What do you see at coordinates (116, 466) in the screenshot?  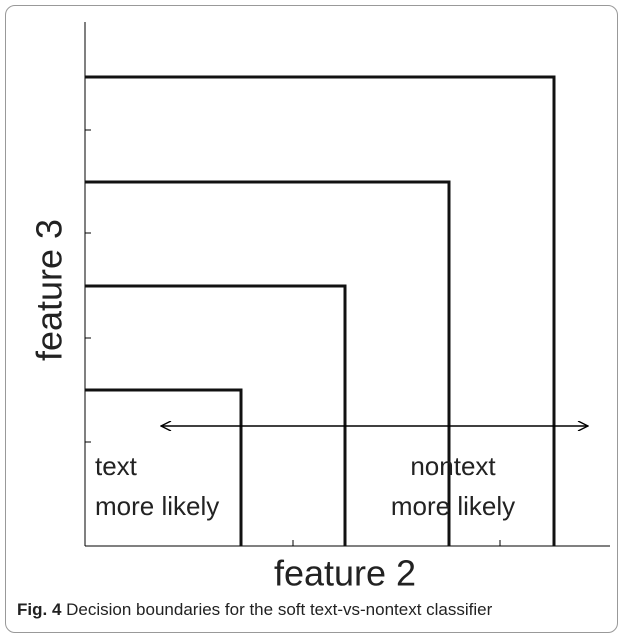 I see `label: text` at bounding box center [116, 466].